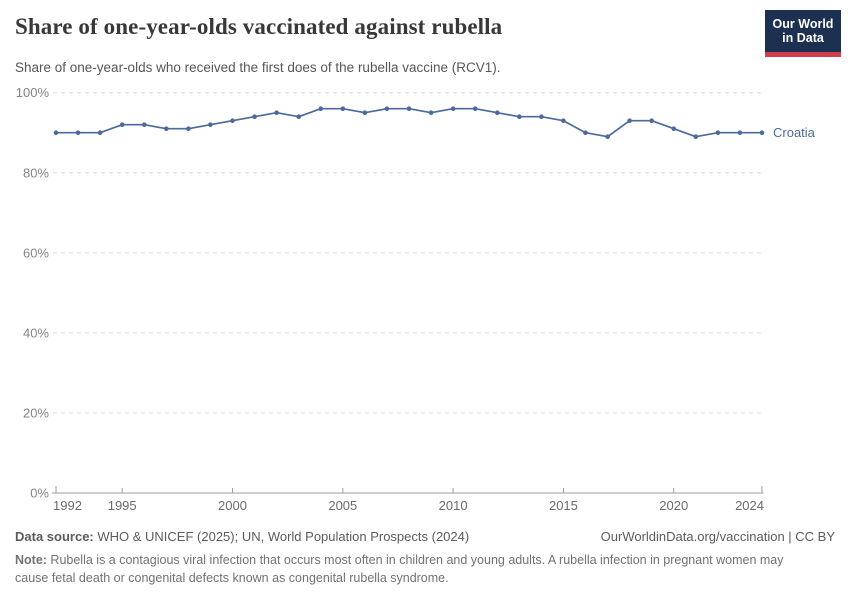 The width and height of the screenshot is (850, 600). Describe the element at coordinates (563, 505) in the screenshot. I see `x-axis-tick-label: 2015` at that location.